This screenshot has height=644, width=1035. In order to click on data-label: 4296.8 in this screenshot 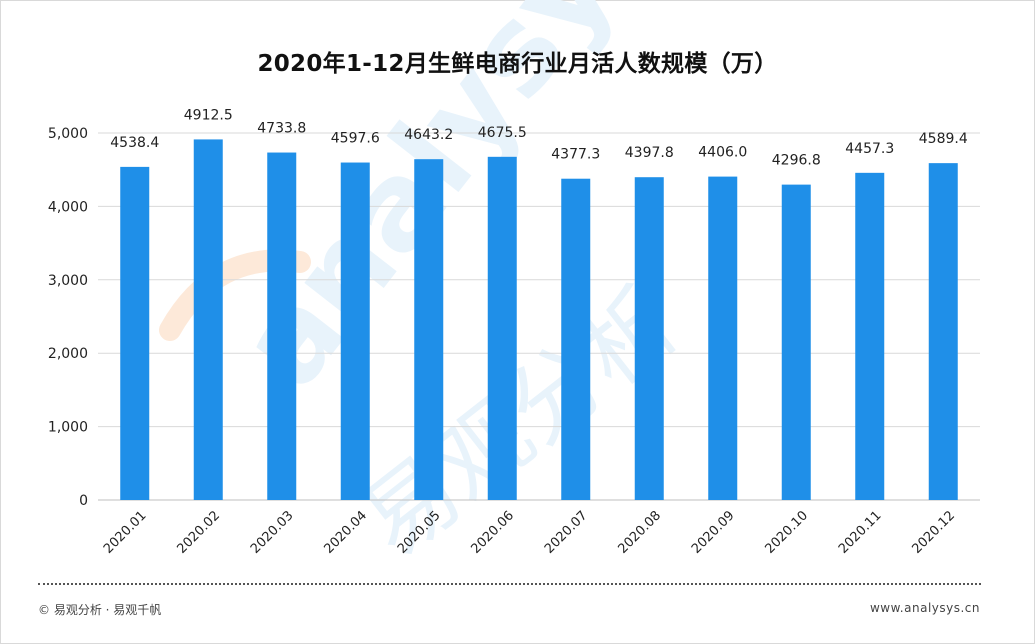, I will do `click(796, 161)`.